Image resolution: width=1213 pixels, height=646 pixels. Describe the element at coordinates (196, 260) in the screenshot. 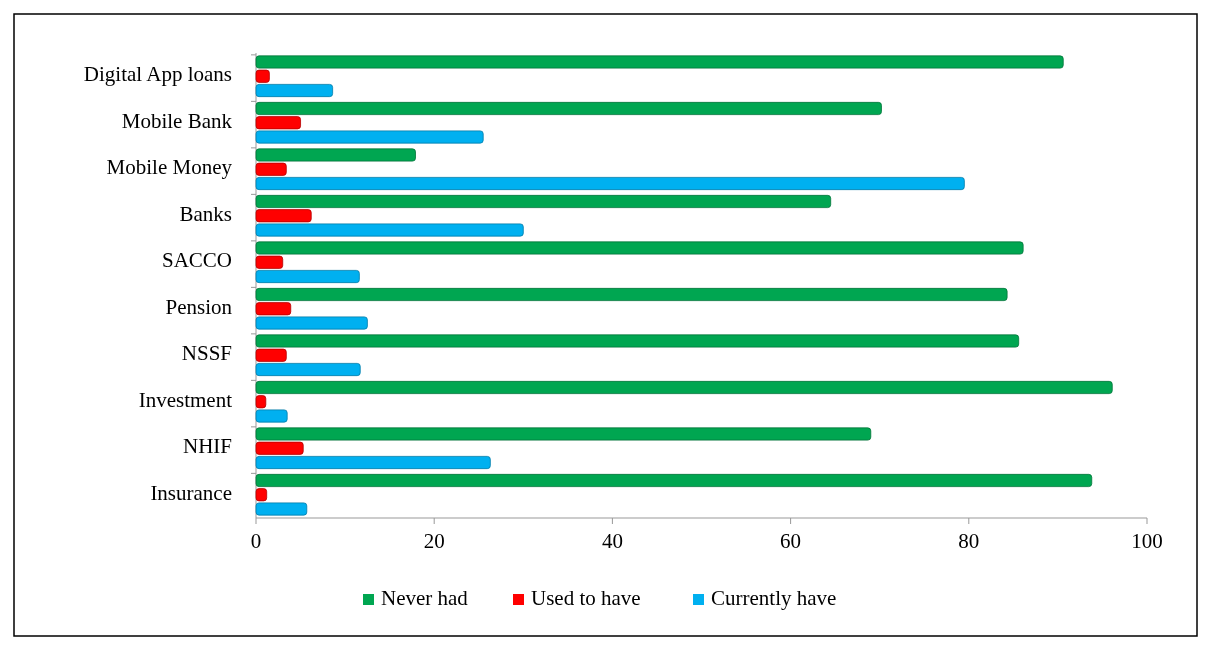

I see `y-tick-label: SACCO` at that location.